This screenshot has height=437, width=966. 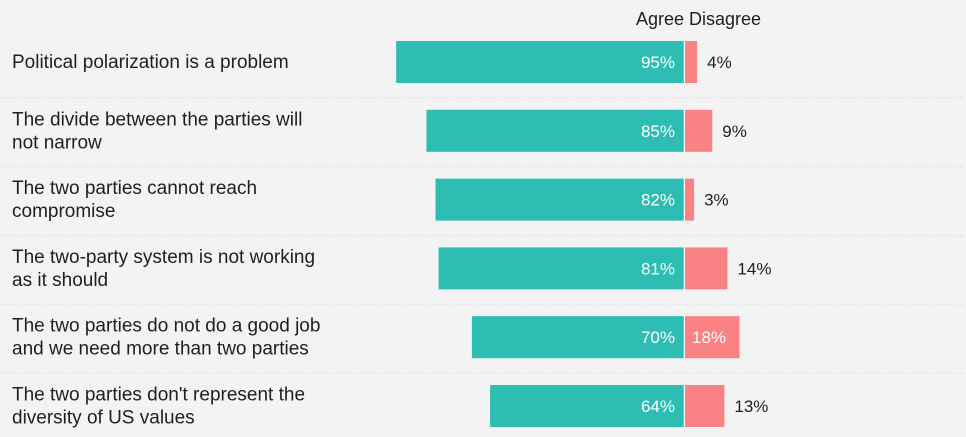 I want to click on legend-disagree: Disagree, so click(x=725, y=19).